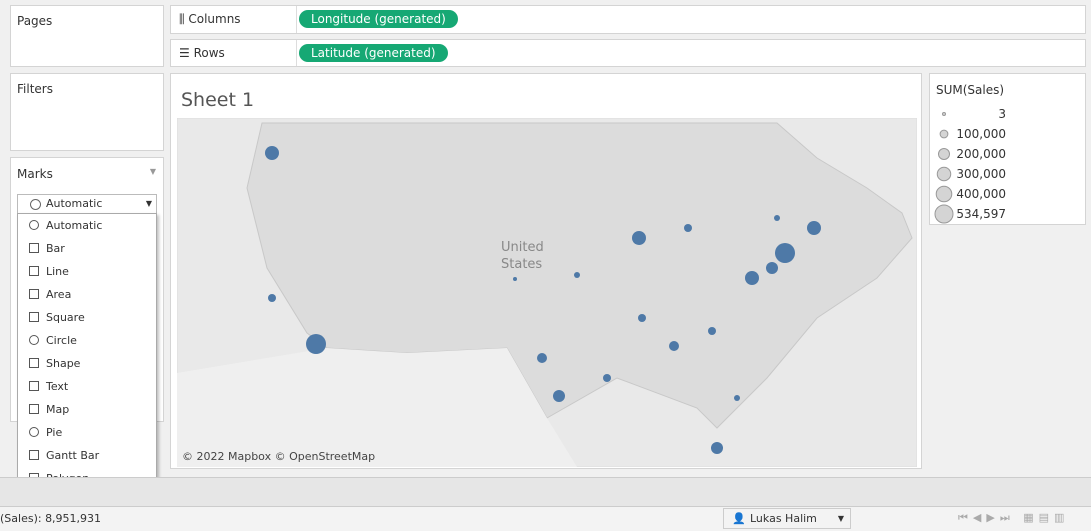  Describe the element at coordinates (87, 409) in the screenshot. I see `mark-type-option: Map` at that location.